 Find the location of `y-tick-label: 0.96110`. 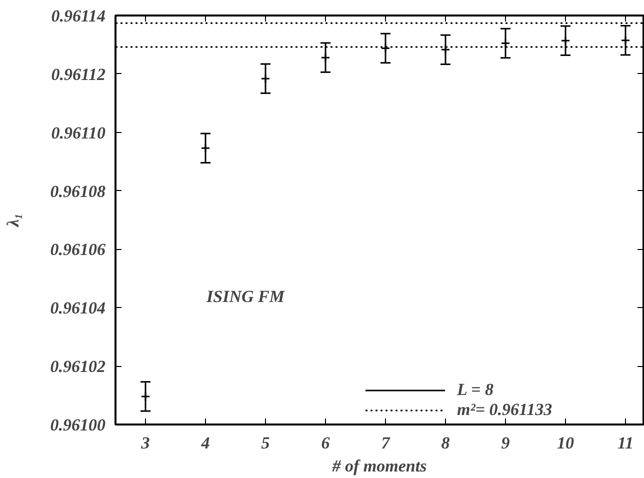

y-tick-label: 0.96110 is located at coordinates (78, 132).